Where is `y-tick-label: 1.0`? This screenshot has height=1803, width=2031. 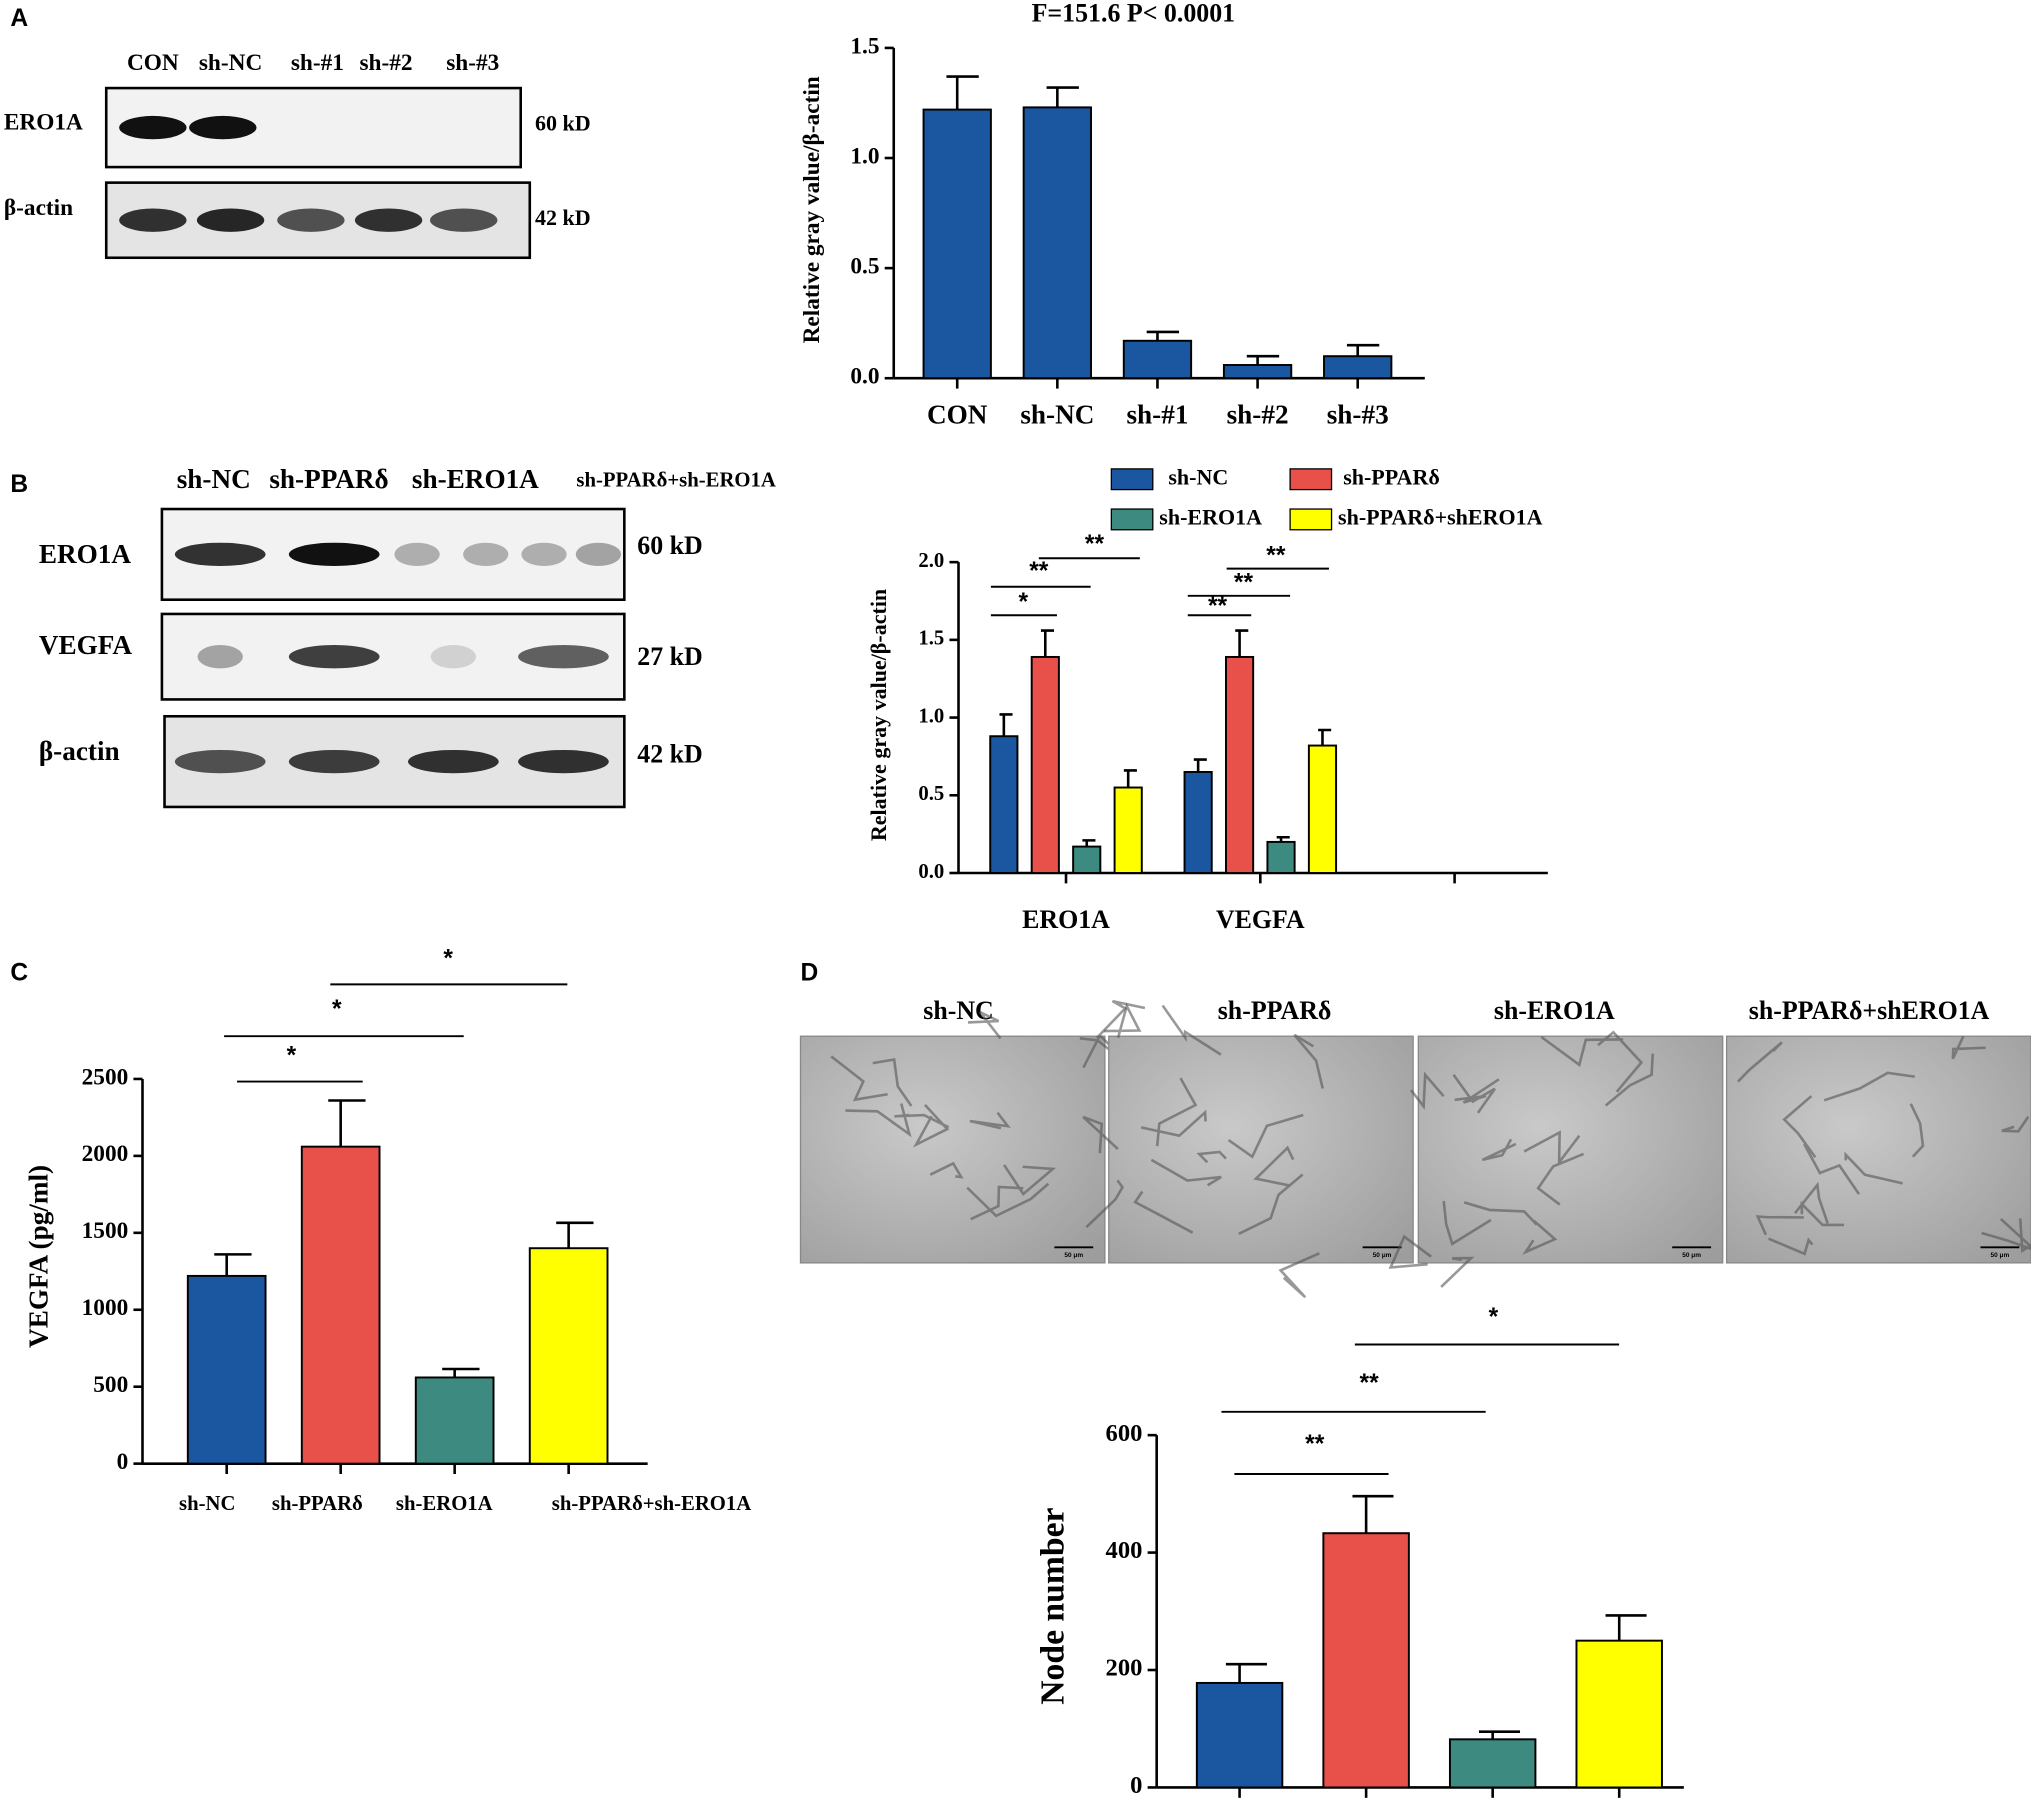
y-tick-label: 1.0 is located at coordinates (931, 716).